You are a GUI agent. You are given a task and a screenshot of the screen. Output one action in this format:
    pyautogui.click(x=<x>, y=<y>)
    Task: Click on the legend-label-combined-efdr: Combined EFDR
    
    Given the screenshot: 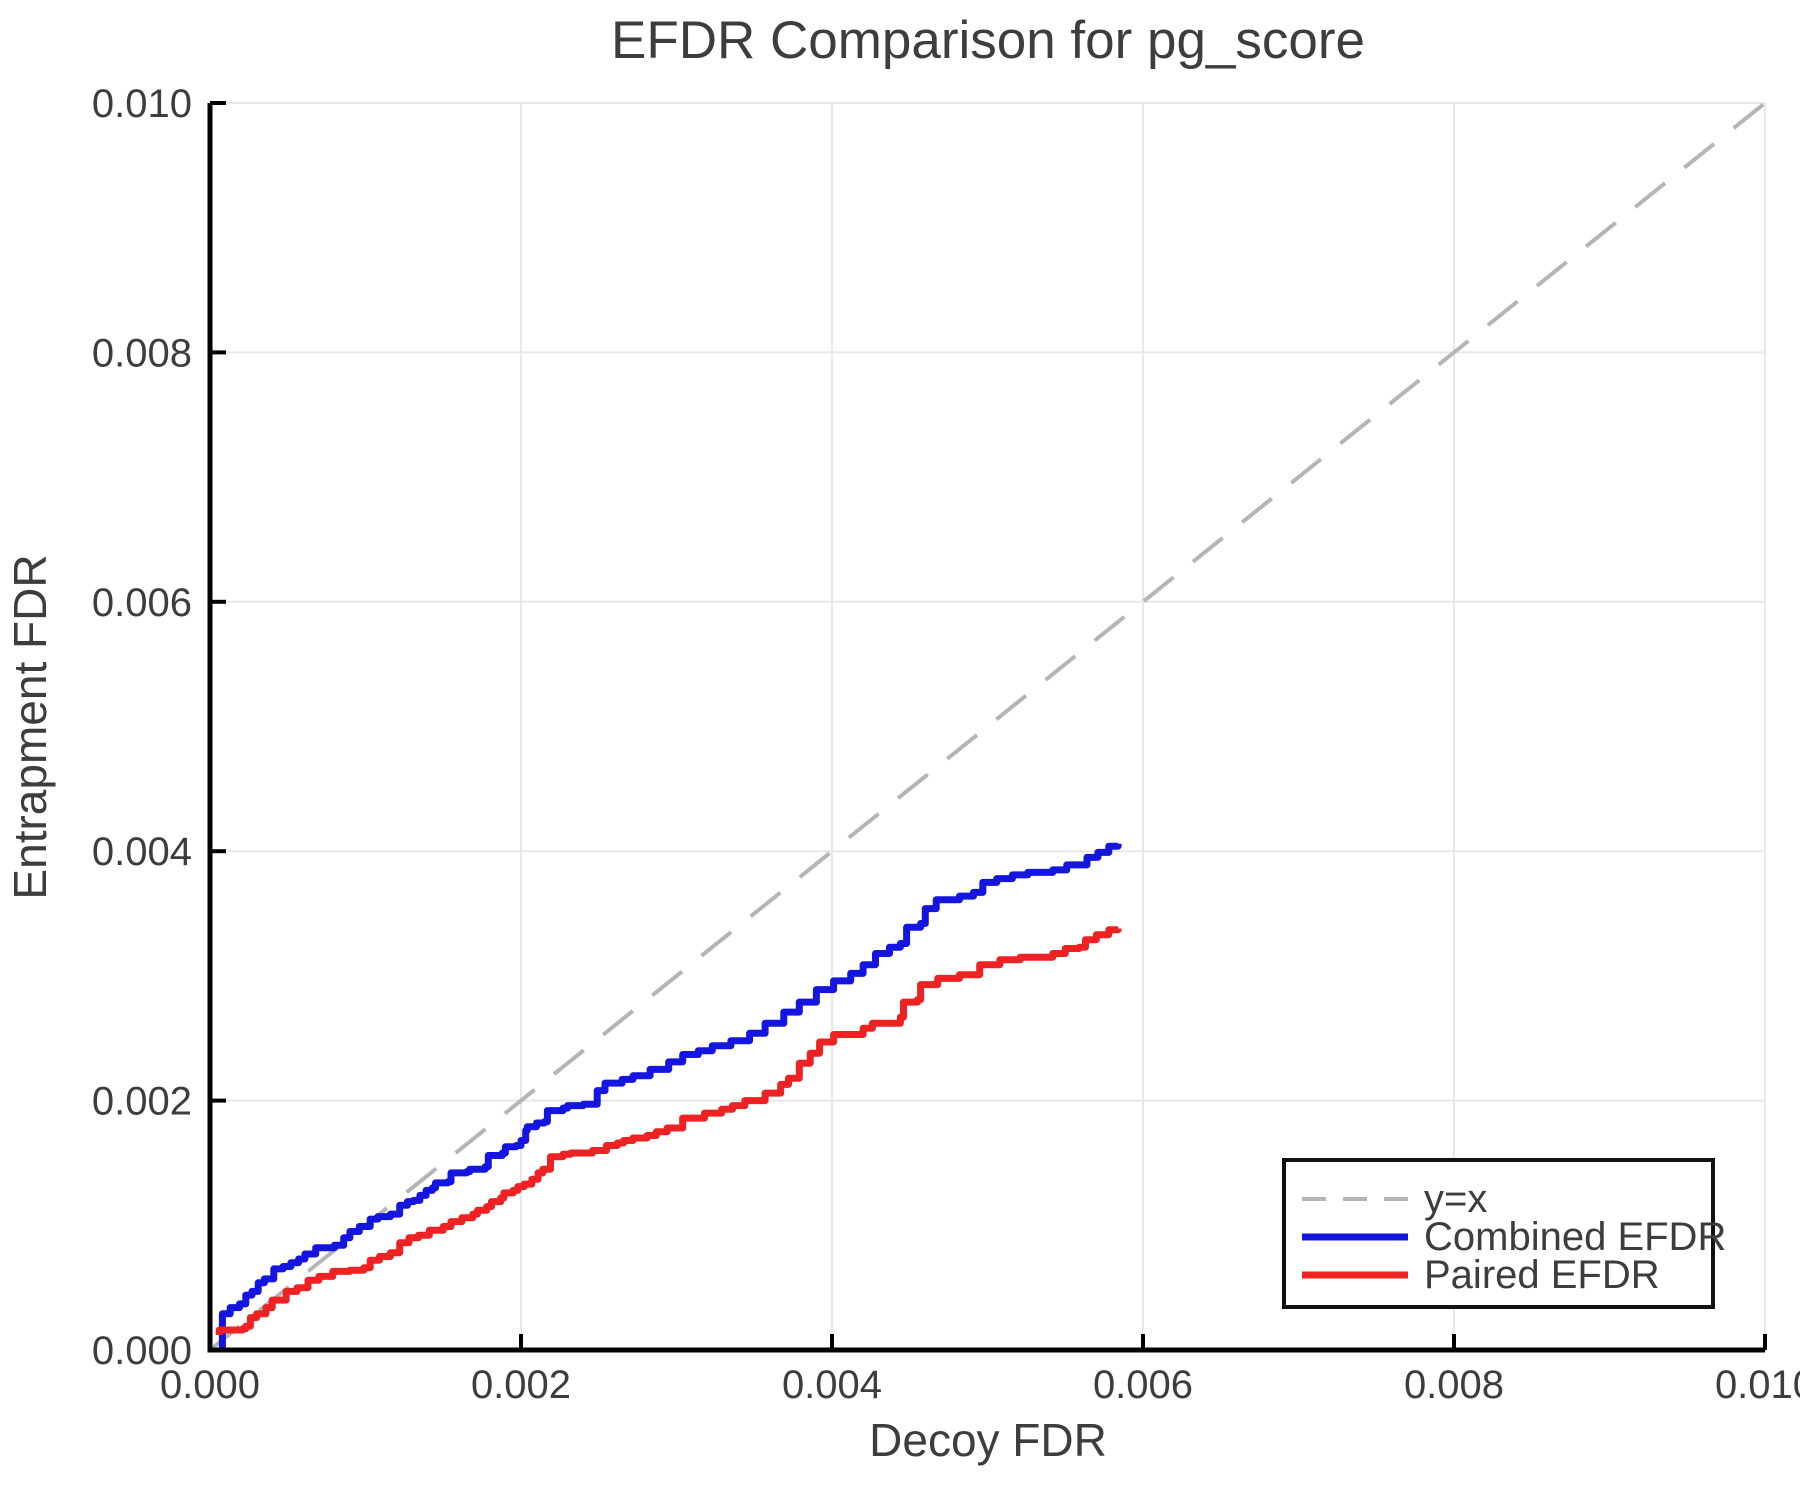 What is the action you would take?
    pyautogui.click(x=1575, y=1237)
    